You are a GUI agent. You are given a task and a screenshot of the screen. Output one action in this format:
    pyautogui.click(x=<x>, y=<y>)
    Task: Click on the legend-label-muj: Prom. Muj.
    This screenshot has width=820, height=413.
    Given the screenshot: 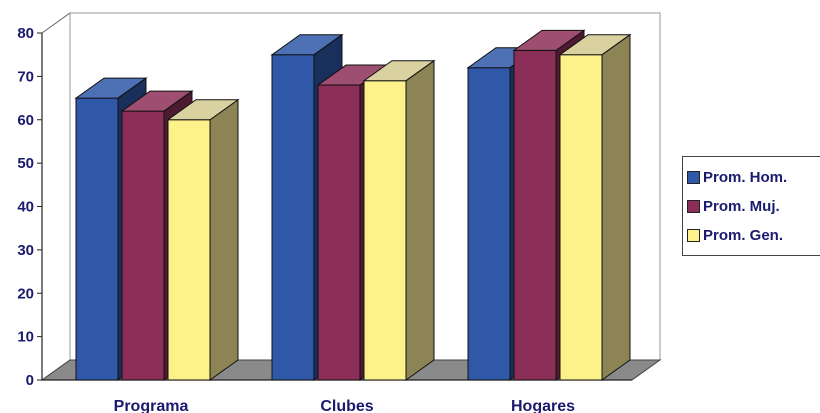 What is the action you would take?
    pyautogui.click(x=741, y=206)
    